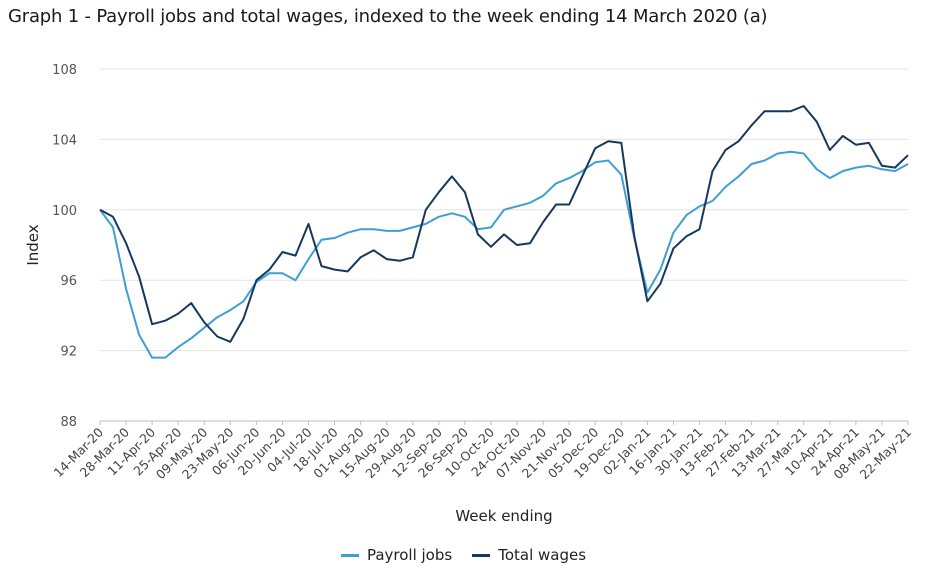 This screenshot has height=576, width=927. I want to click on legend-swatch-payroll-jobs, so click(349, 555).